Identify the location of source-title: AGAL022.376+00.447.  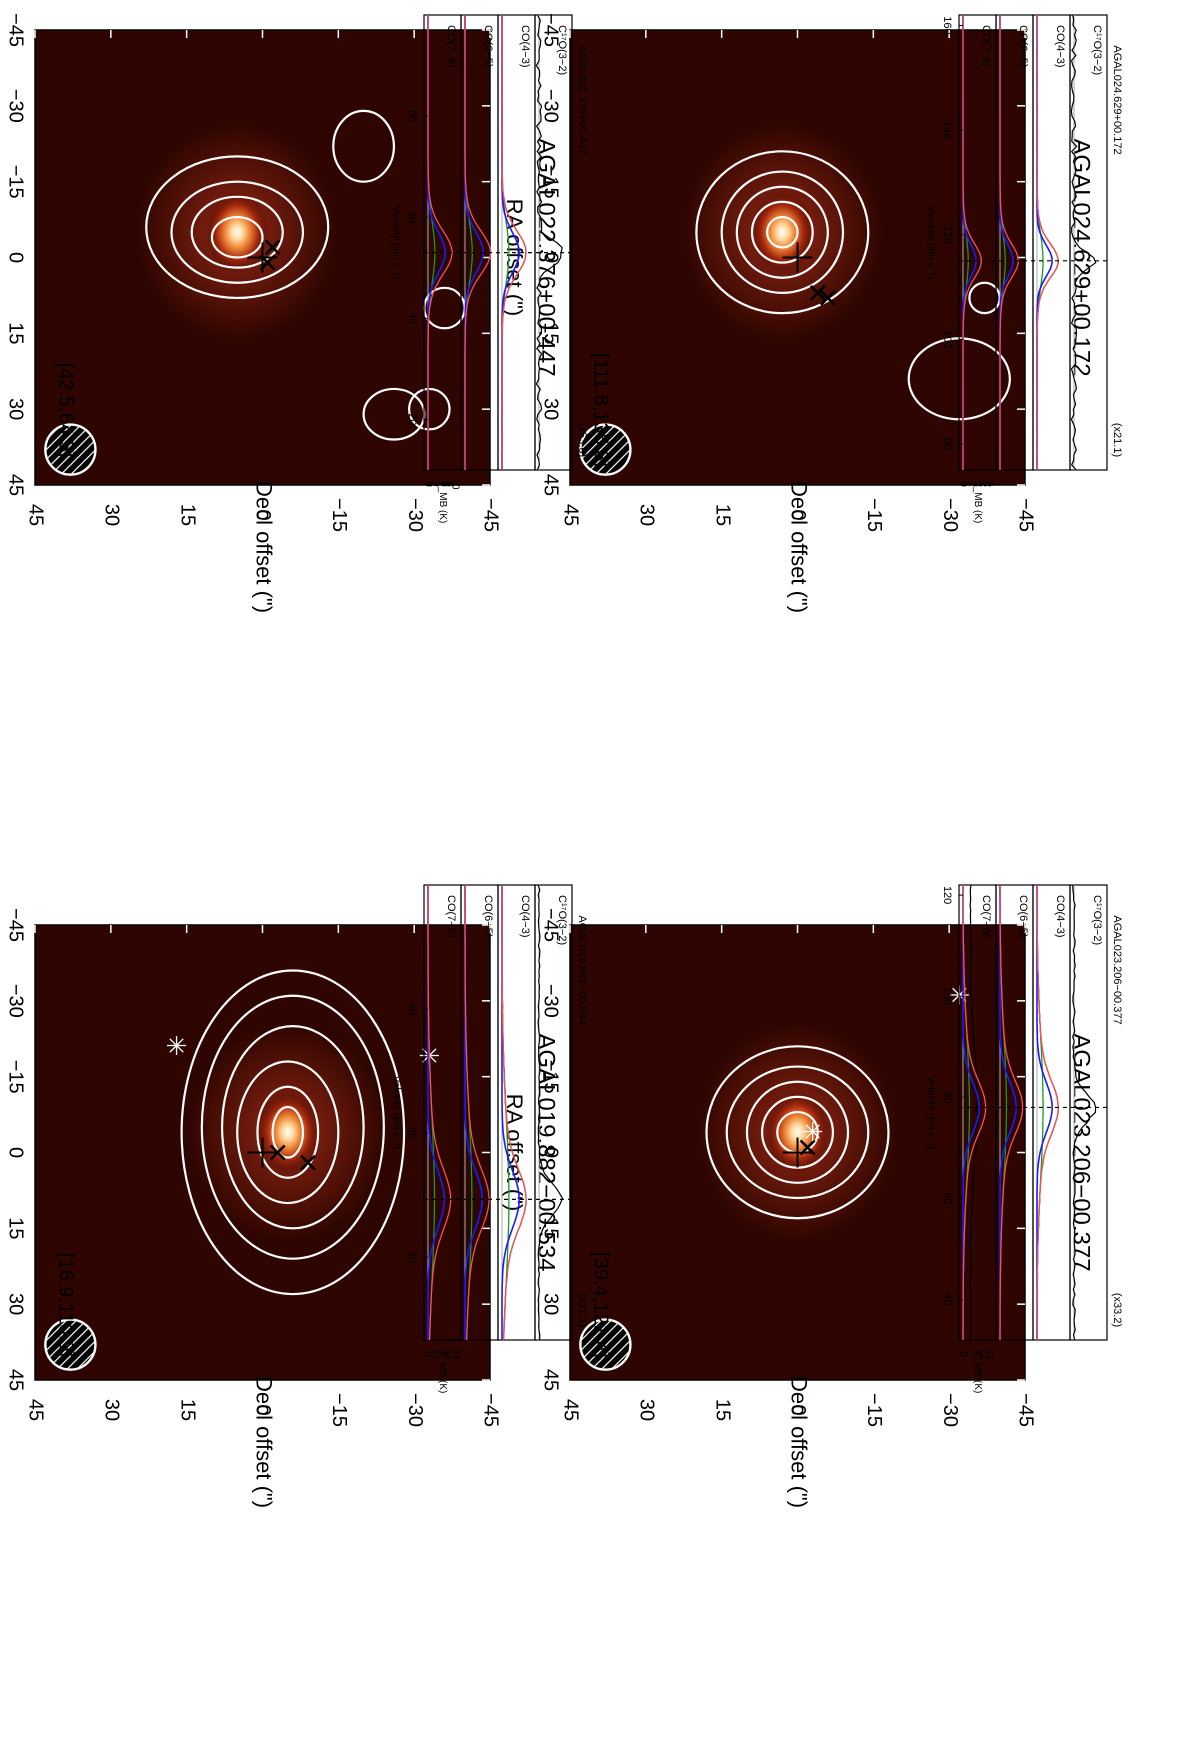
(546, 257).